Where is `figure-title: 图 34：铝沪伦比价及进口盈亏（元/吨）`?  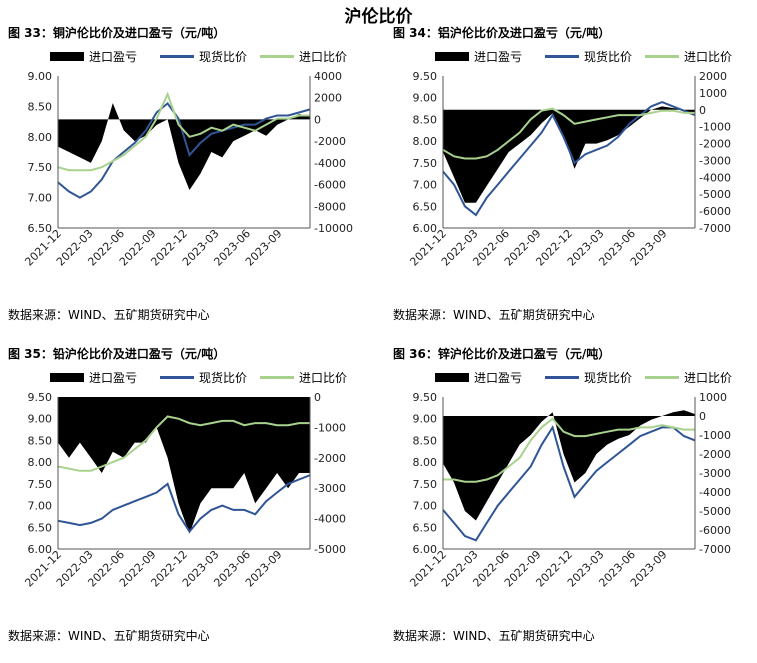 figure-title: 图 34：铝沪伦比价及进口盈亏（元/吨） is located at coordinates (502, 33).